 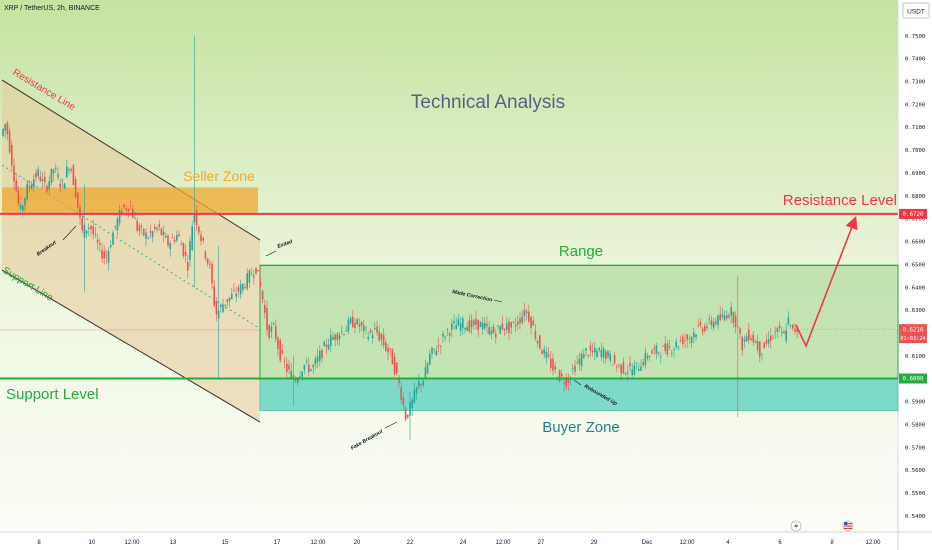 I want to click on time-tick-label: 10, so click(x=92, y=543).